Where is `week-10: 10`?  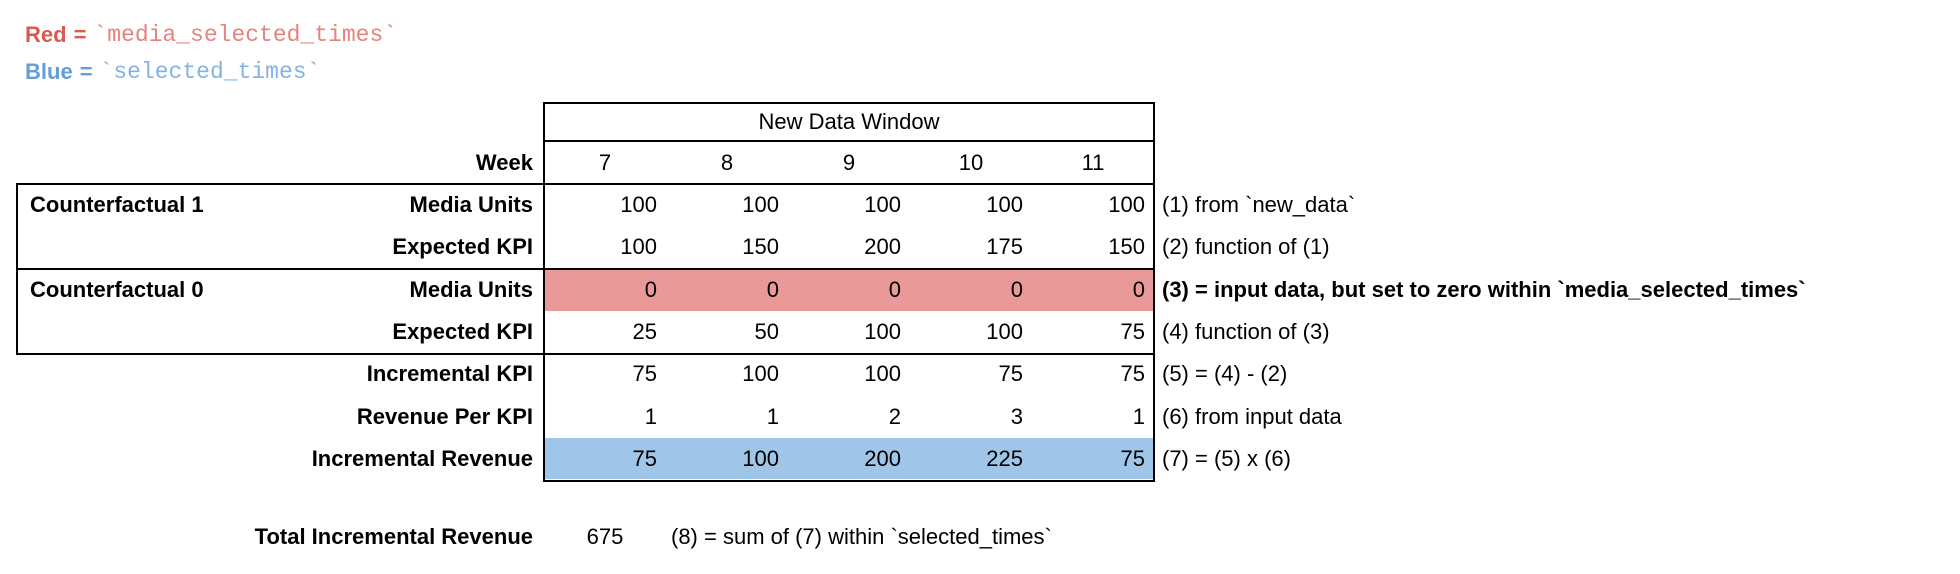 week-10: 10 is located at coordinates (971, 162).